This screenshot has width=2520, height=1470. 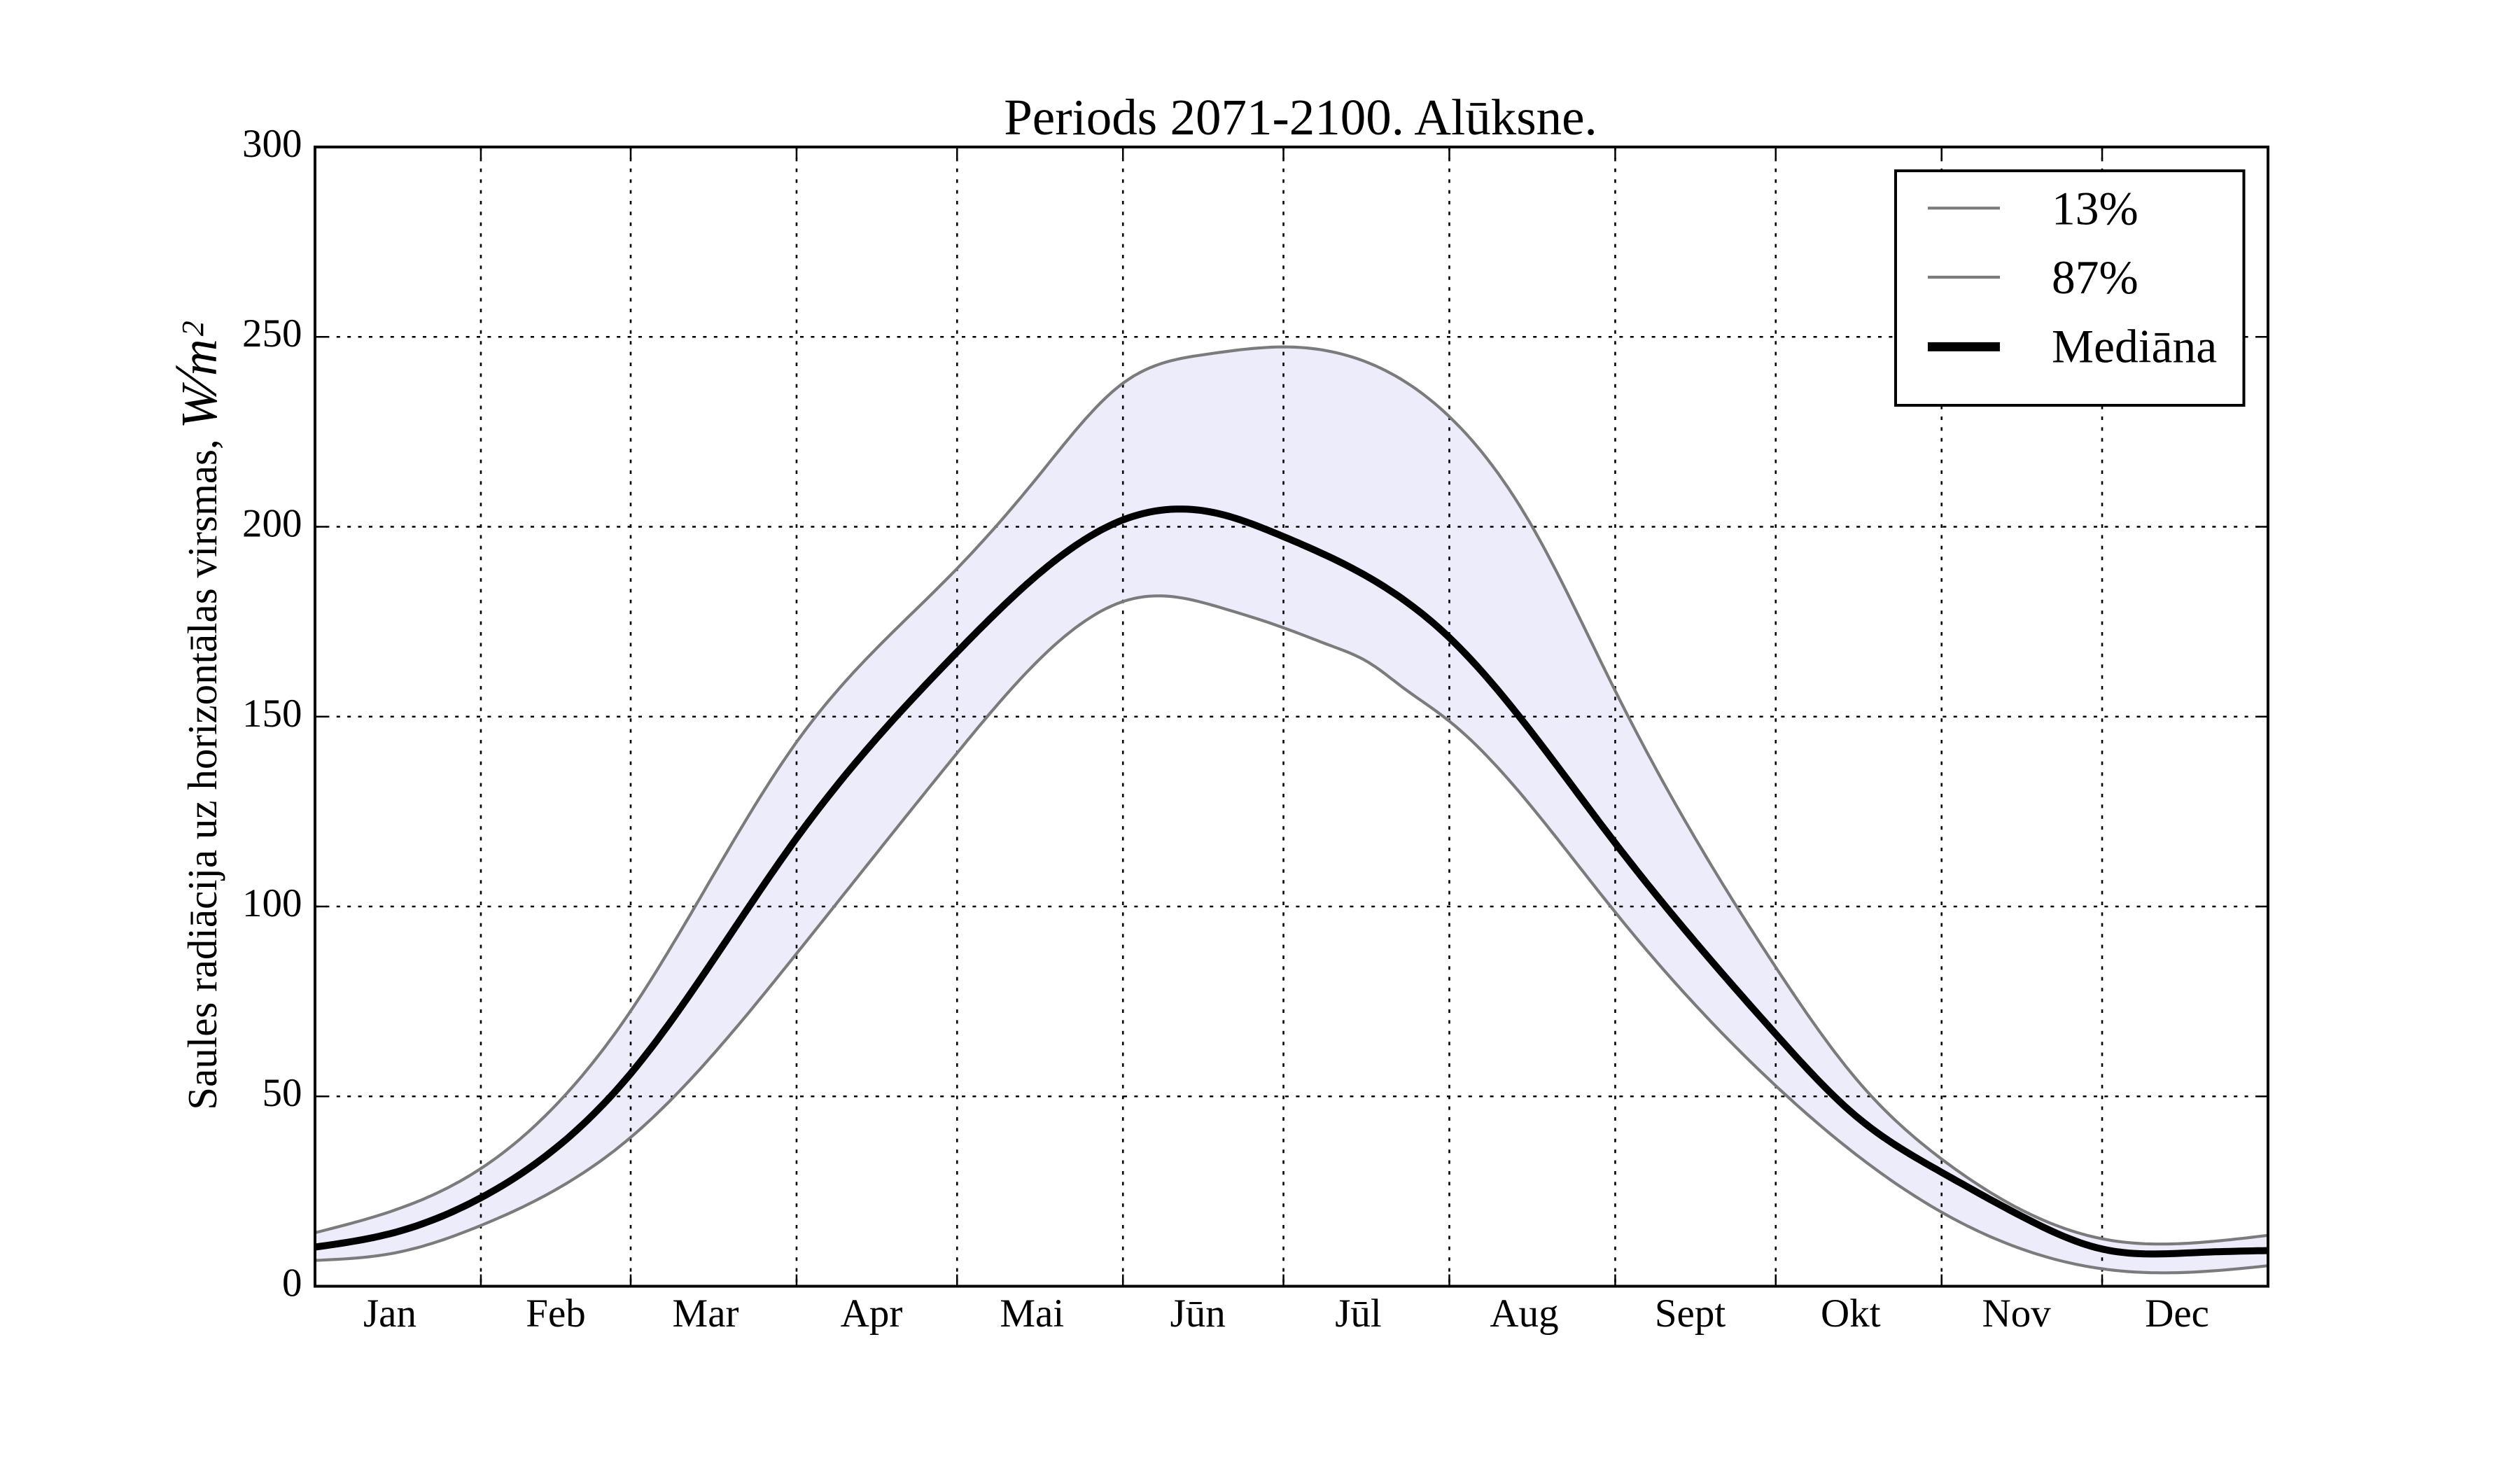 What do you see at coordinates (2134, 347) in the screenshot?
I see `svg-text: Mediāna` at bounding box center [2134, 347].